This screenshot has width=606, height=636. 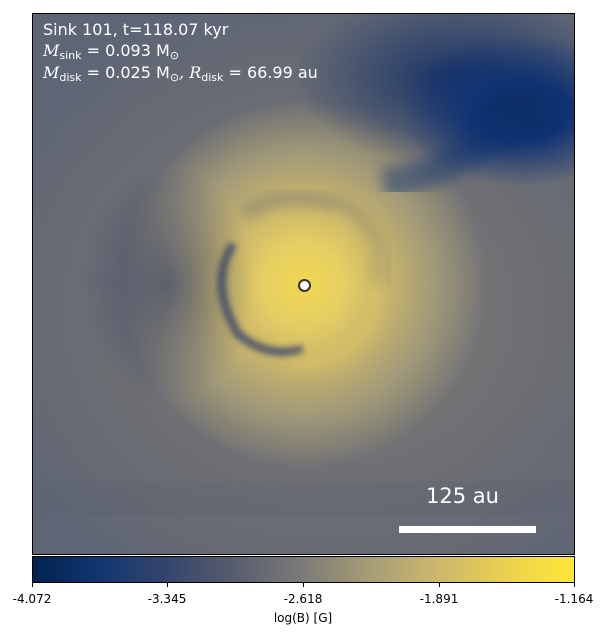 What do you see at coordinates (212, 77) in the screenshot?
I see `disk-radius-subscript: disk` at bounding box center [212, 77].